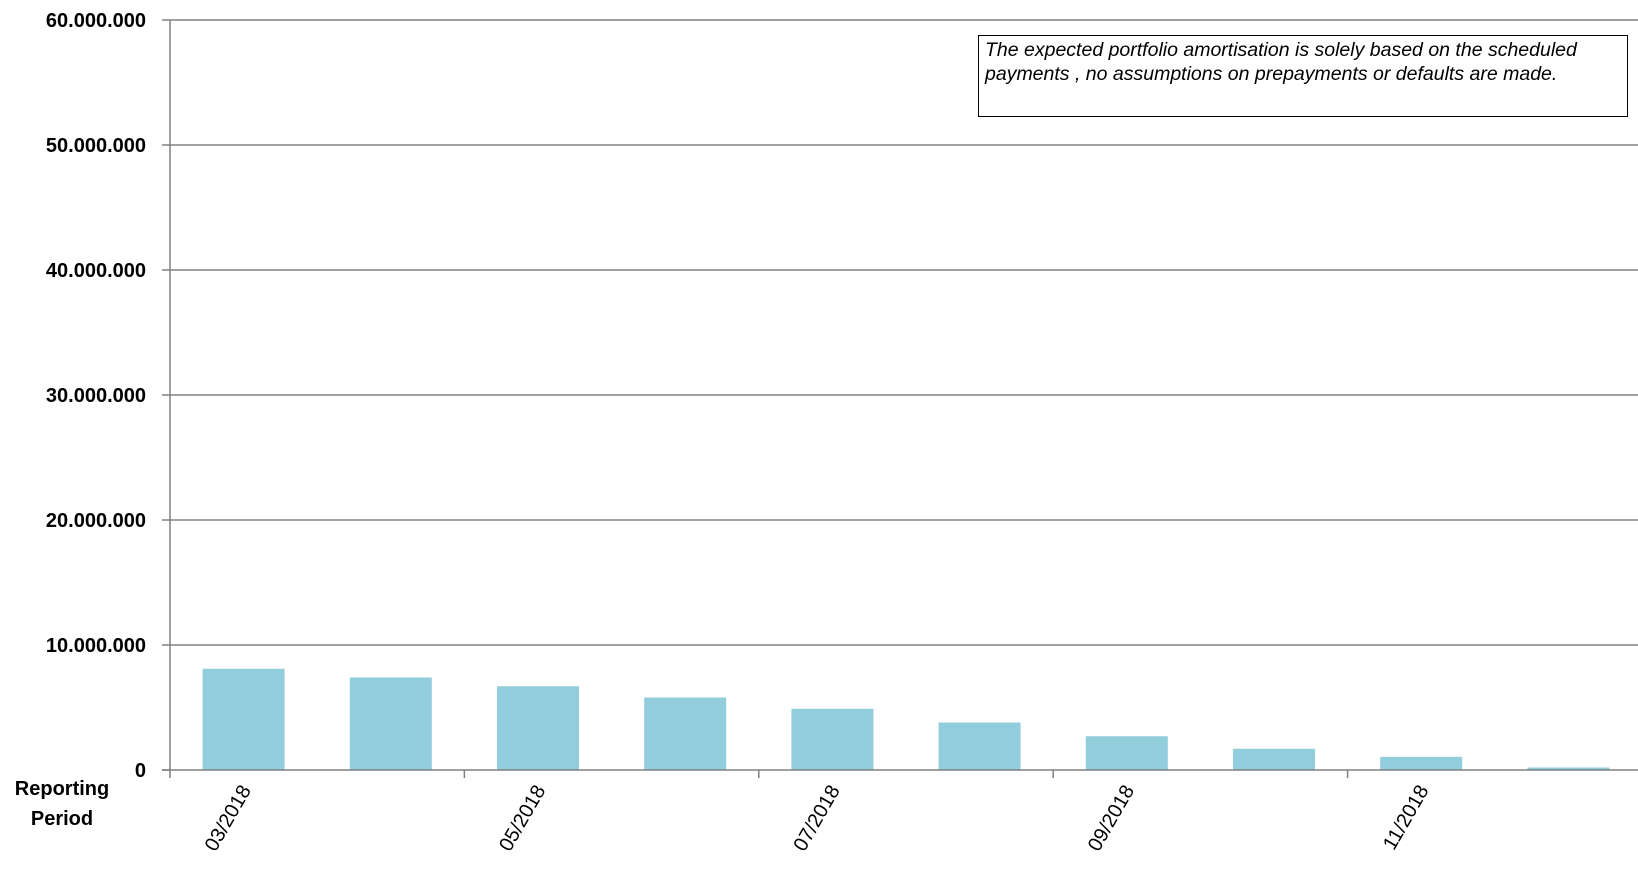 The width and height of the screenshot is (1638, 876). What do you see at coordinates (96, 271) in the screenshot?
I see `y-tick-label: 40.000.000` at bounding box center [96, 271].